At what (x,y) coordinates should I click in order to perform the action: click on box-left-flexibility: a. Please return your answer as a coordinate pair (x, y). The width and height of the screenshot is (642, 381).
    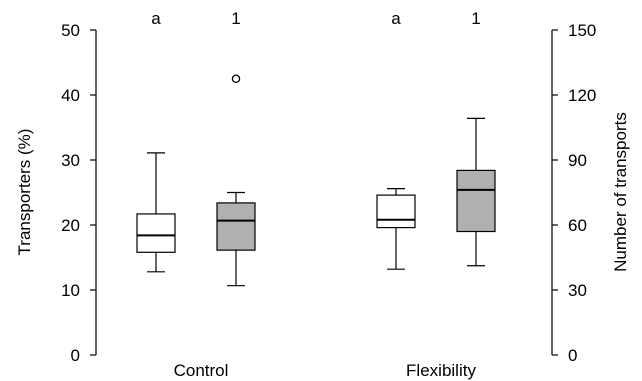
    Looking at the image, I should click on (396, 139).